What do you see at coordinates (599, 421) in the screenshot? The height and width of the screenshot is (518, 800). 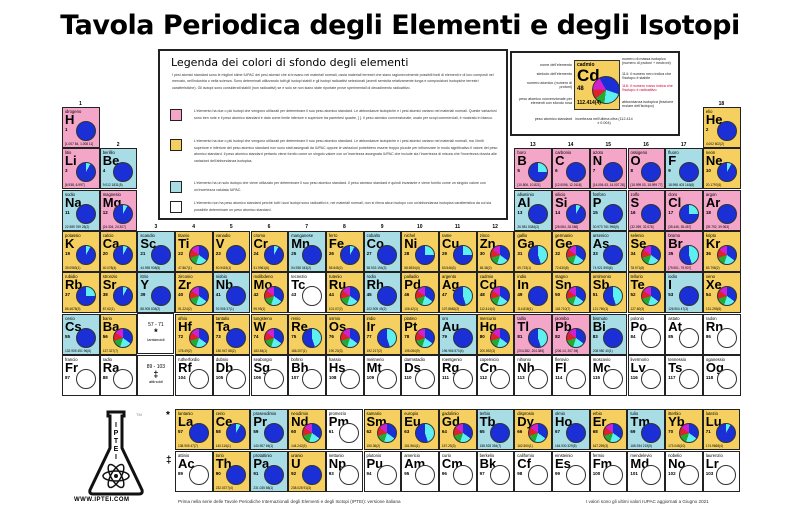 I see `element-symbol: Er` at bounding box center [599, 421].